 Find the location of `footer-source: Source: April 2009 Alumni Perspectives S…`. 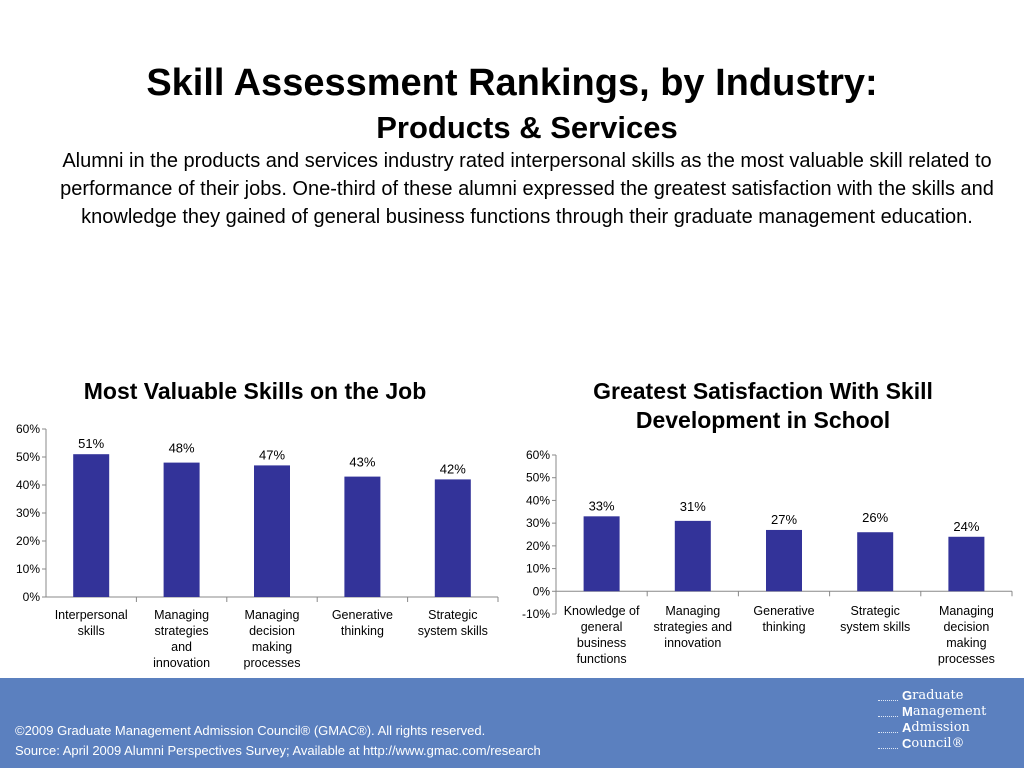

footer-source: Source: April 2009 Alumni Perspectives S… is located at coordinates (278, 750).